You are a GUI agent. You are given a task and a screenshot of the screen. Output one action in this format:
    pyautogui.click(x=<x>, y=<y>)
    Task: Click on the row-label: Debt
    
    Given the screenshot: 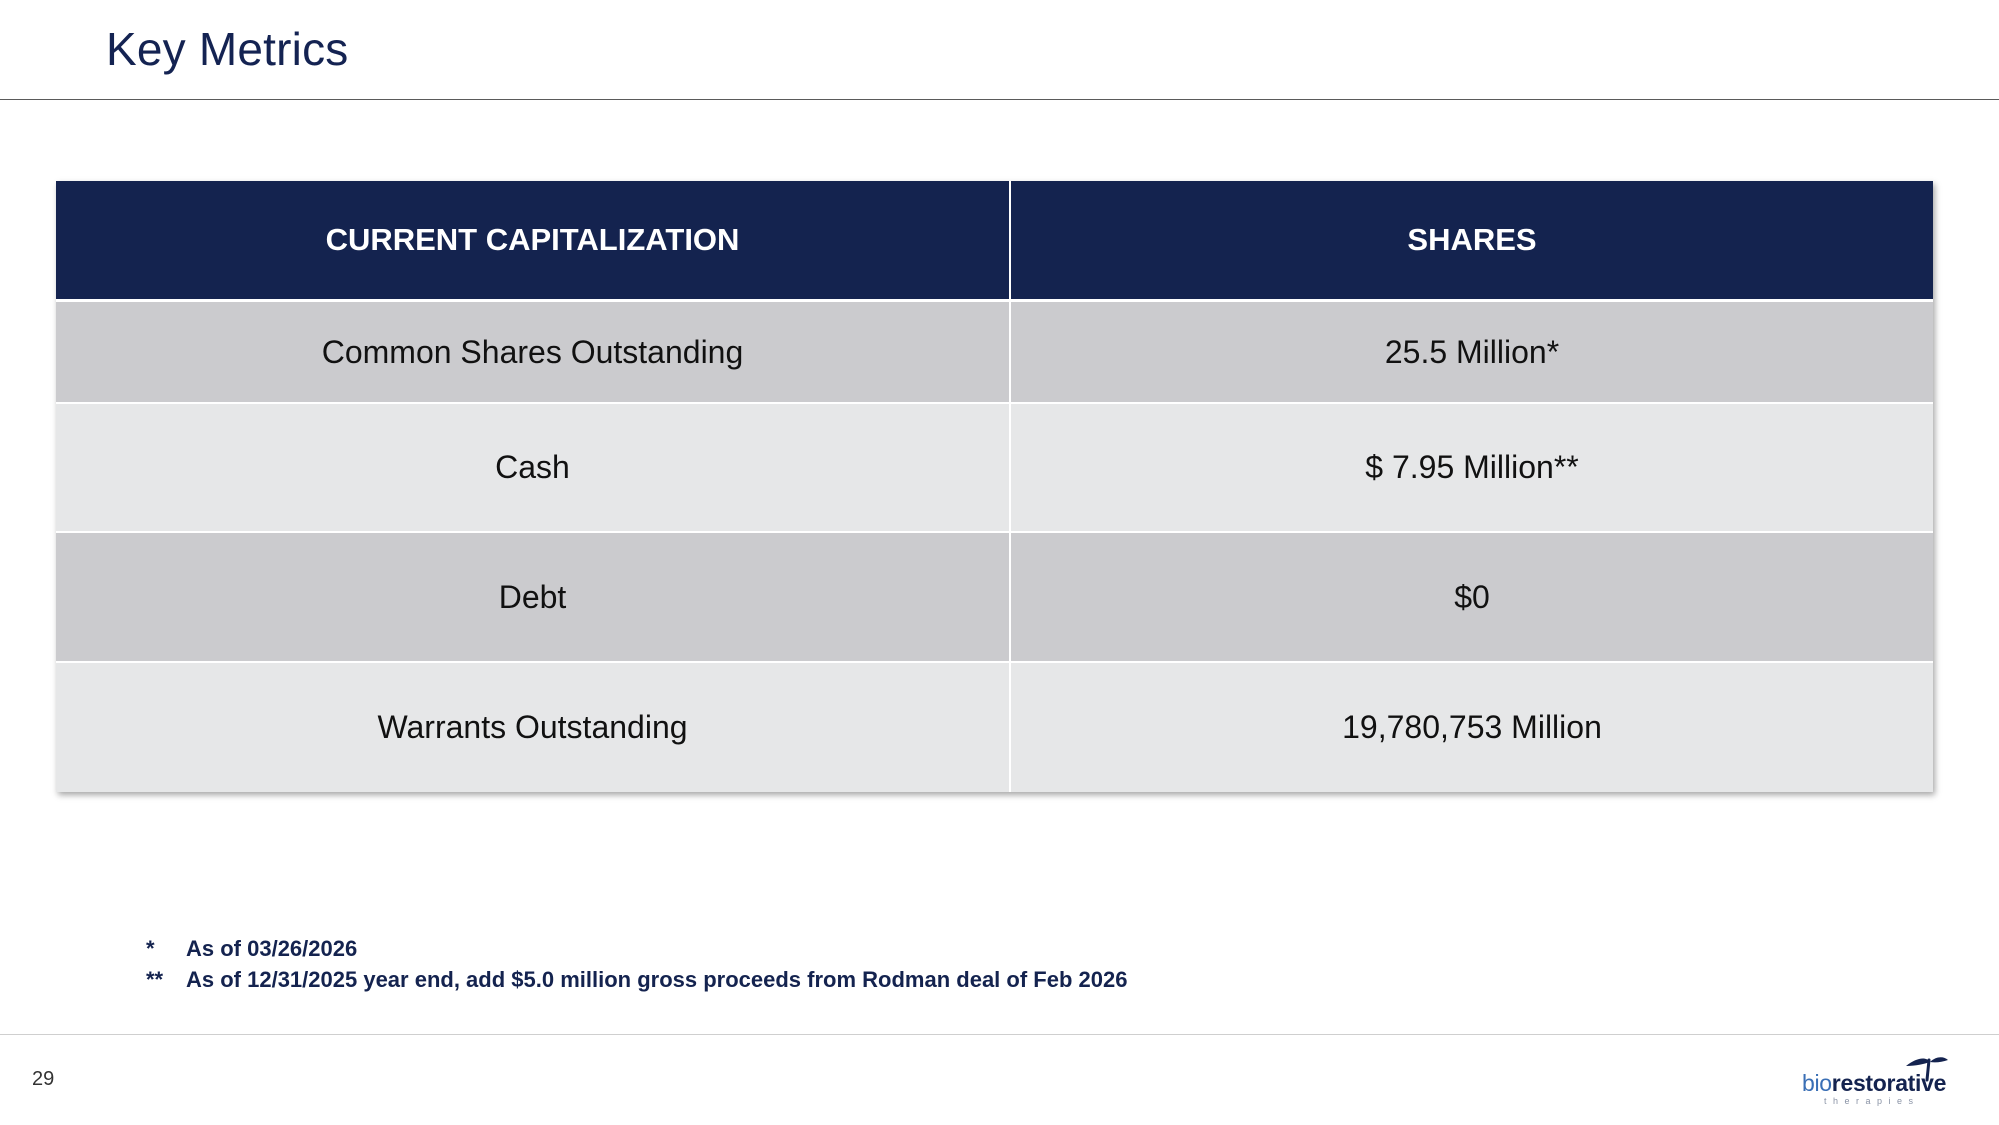 What is the action you would take?
    pyautogui.click(x=533, y=597)
    